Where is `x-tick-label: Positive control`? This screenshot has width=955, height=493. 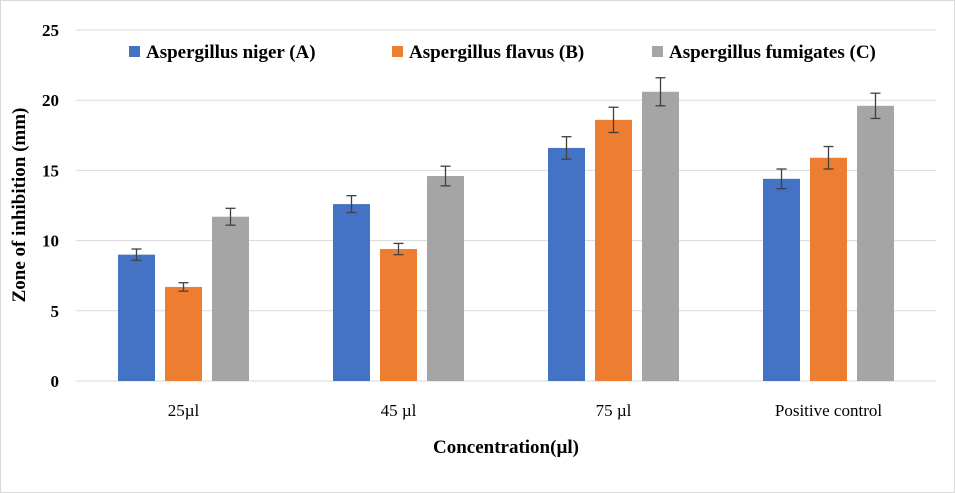 x-tick-label: Positive control is located at coordinates (828, 410).